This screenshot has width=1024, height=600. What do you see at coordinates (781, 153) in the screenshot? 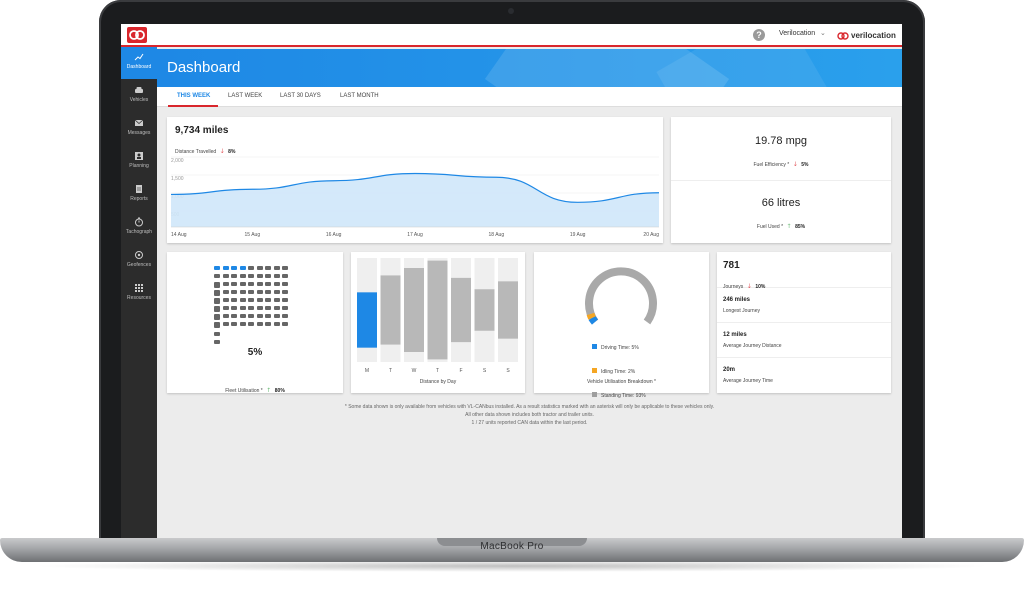
I see `efficiency-block: 19.78 mpg Fuel Efficiency * 🡓 5%` at bounding box center [781, 153].